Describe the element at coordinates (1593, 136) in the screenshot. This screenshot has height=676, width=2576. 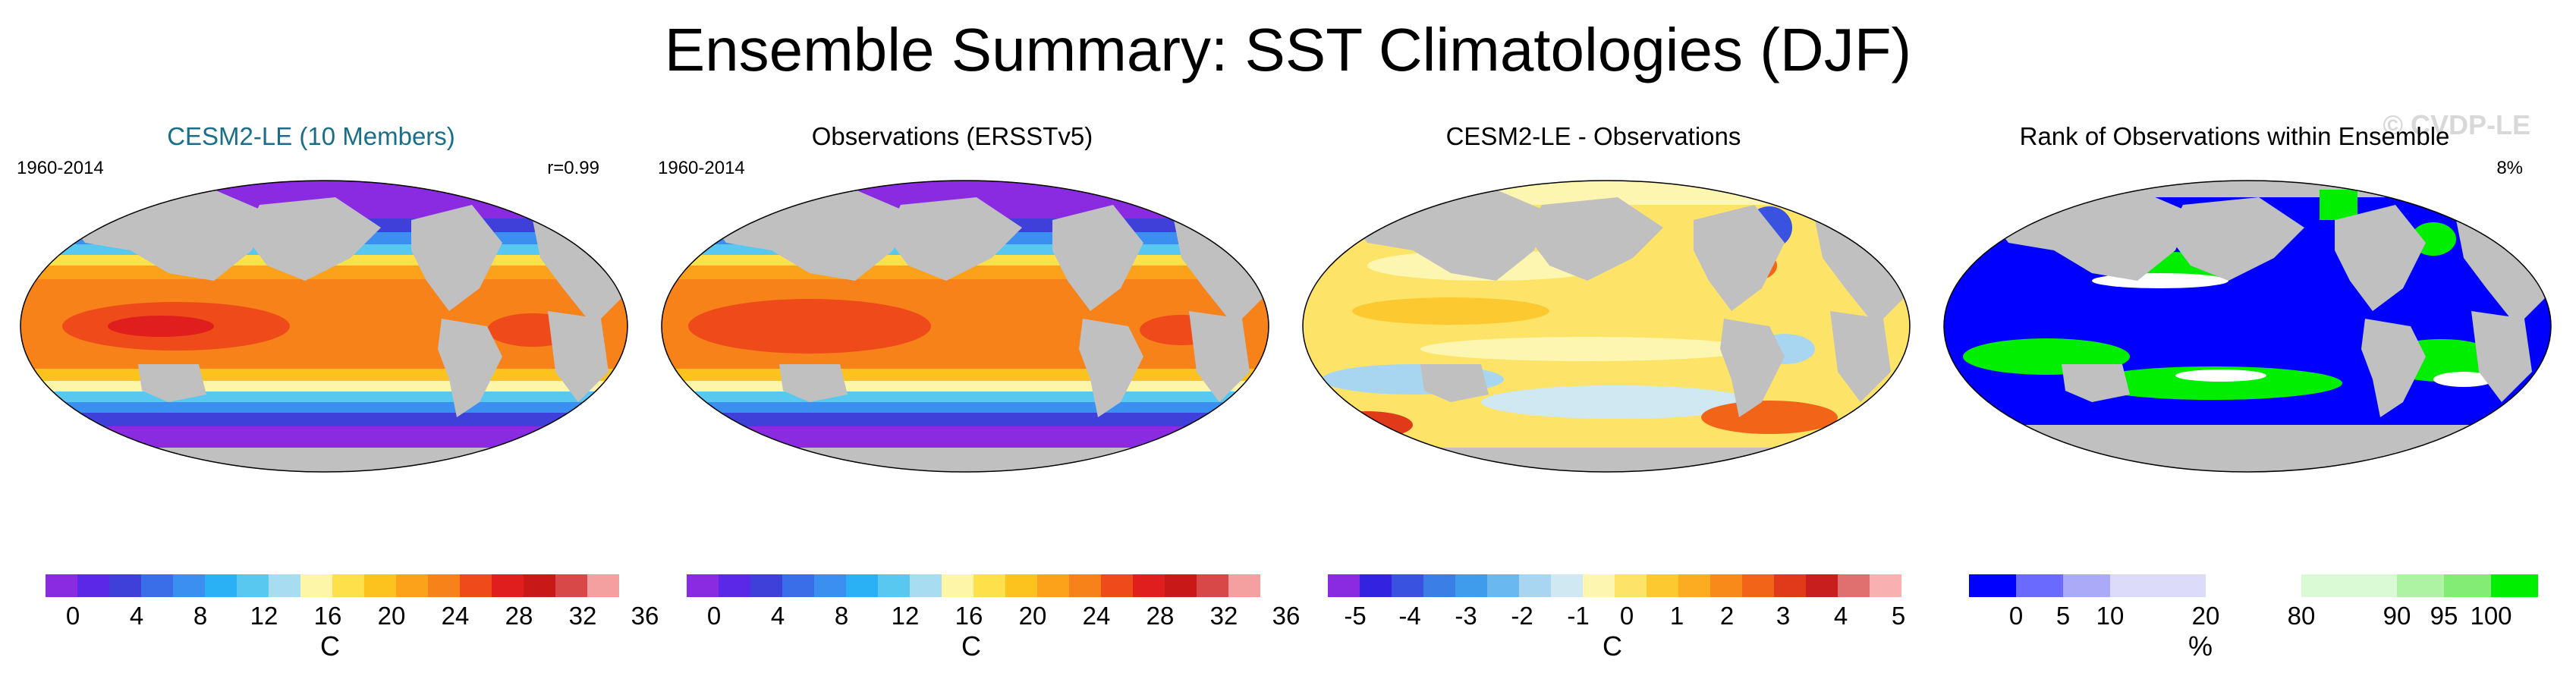
I see `panel-title: CESM2-LE - Observations` at that location.